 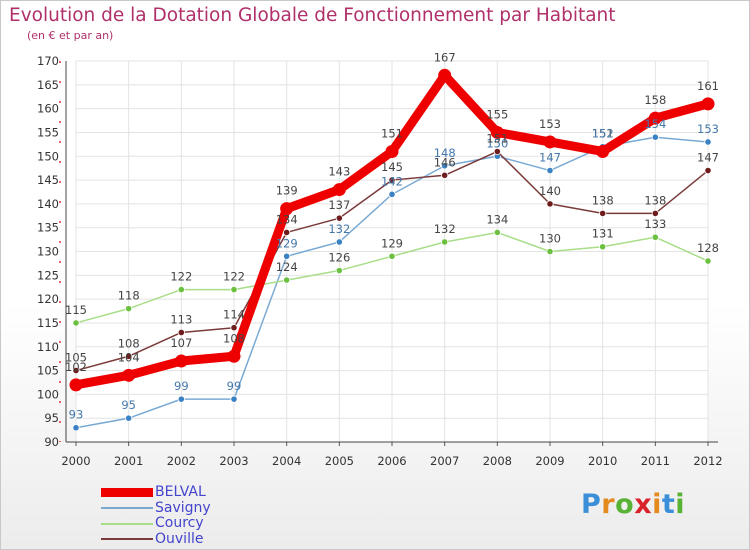 What do you see at coordinates (392, 243) in the screenshot?
I see `data-label-courcy: 129` at bounding box center [392, 243].